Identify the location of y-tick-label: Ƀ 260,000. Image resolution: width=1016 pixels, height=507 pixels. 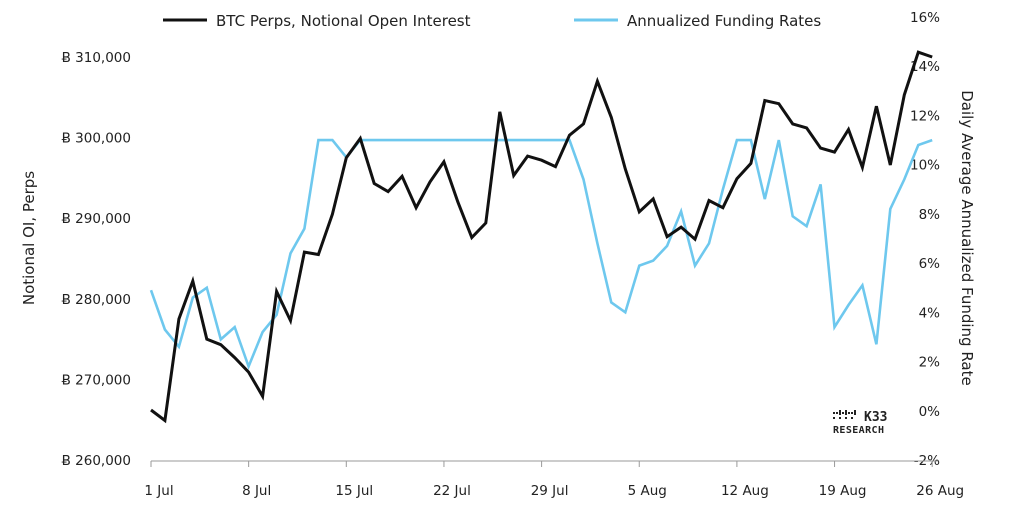
(96, 461).